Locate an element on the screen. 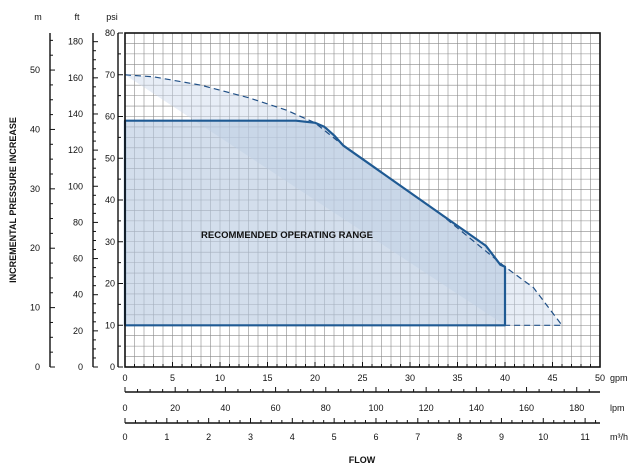 This screenshot has width=629, height=469. x-axis-unit-2: m³/h is located at coordinates (619, 437).